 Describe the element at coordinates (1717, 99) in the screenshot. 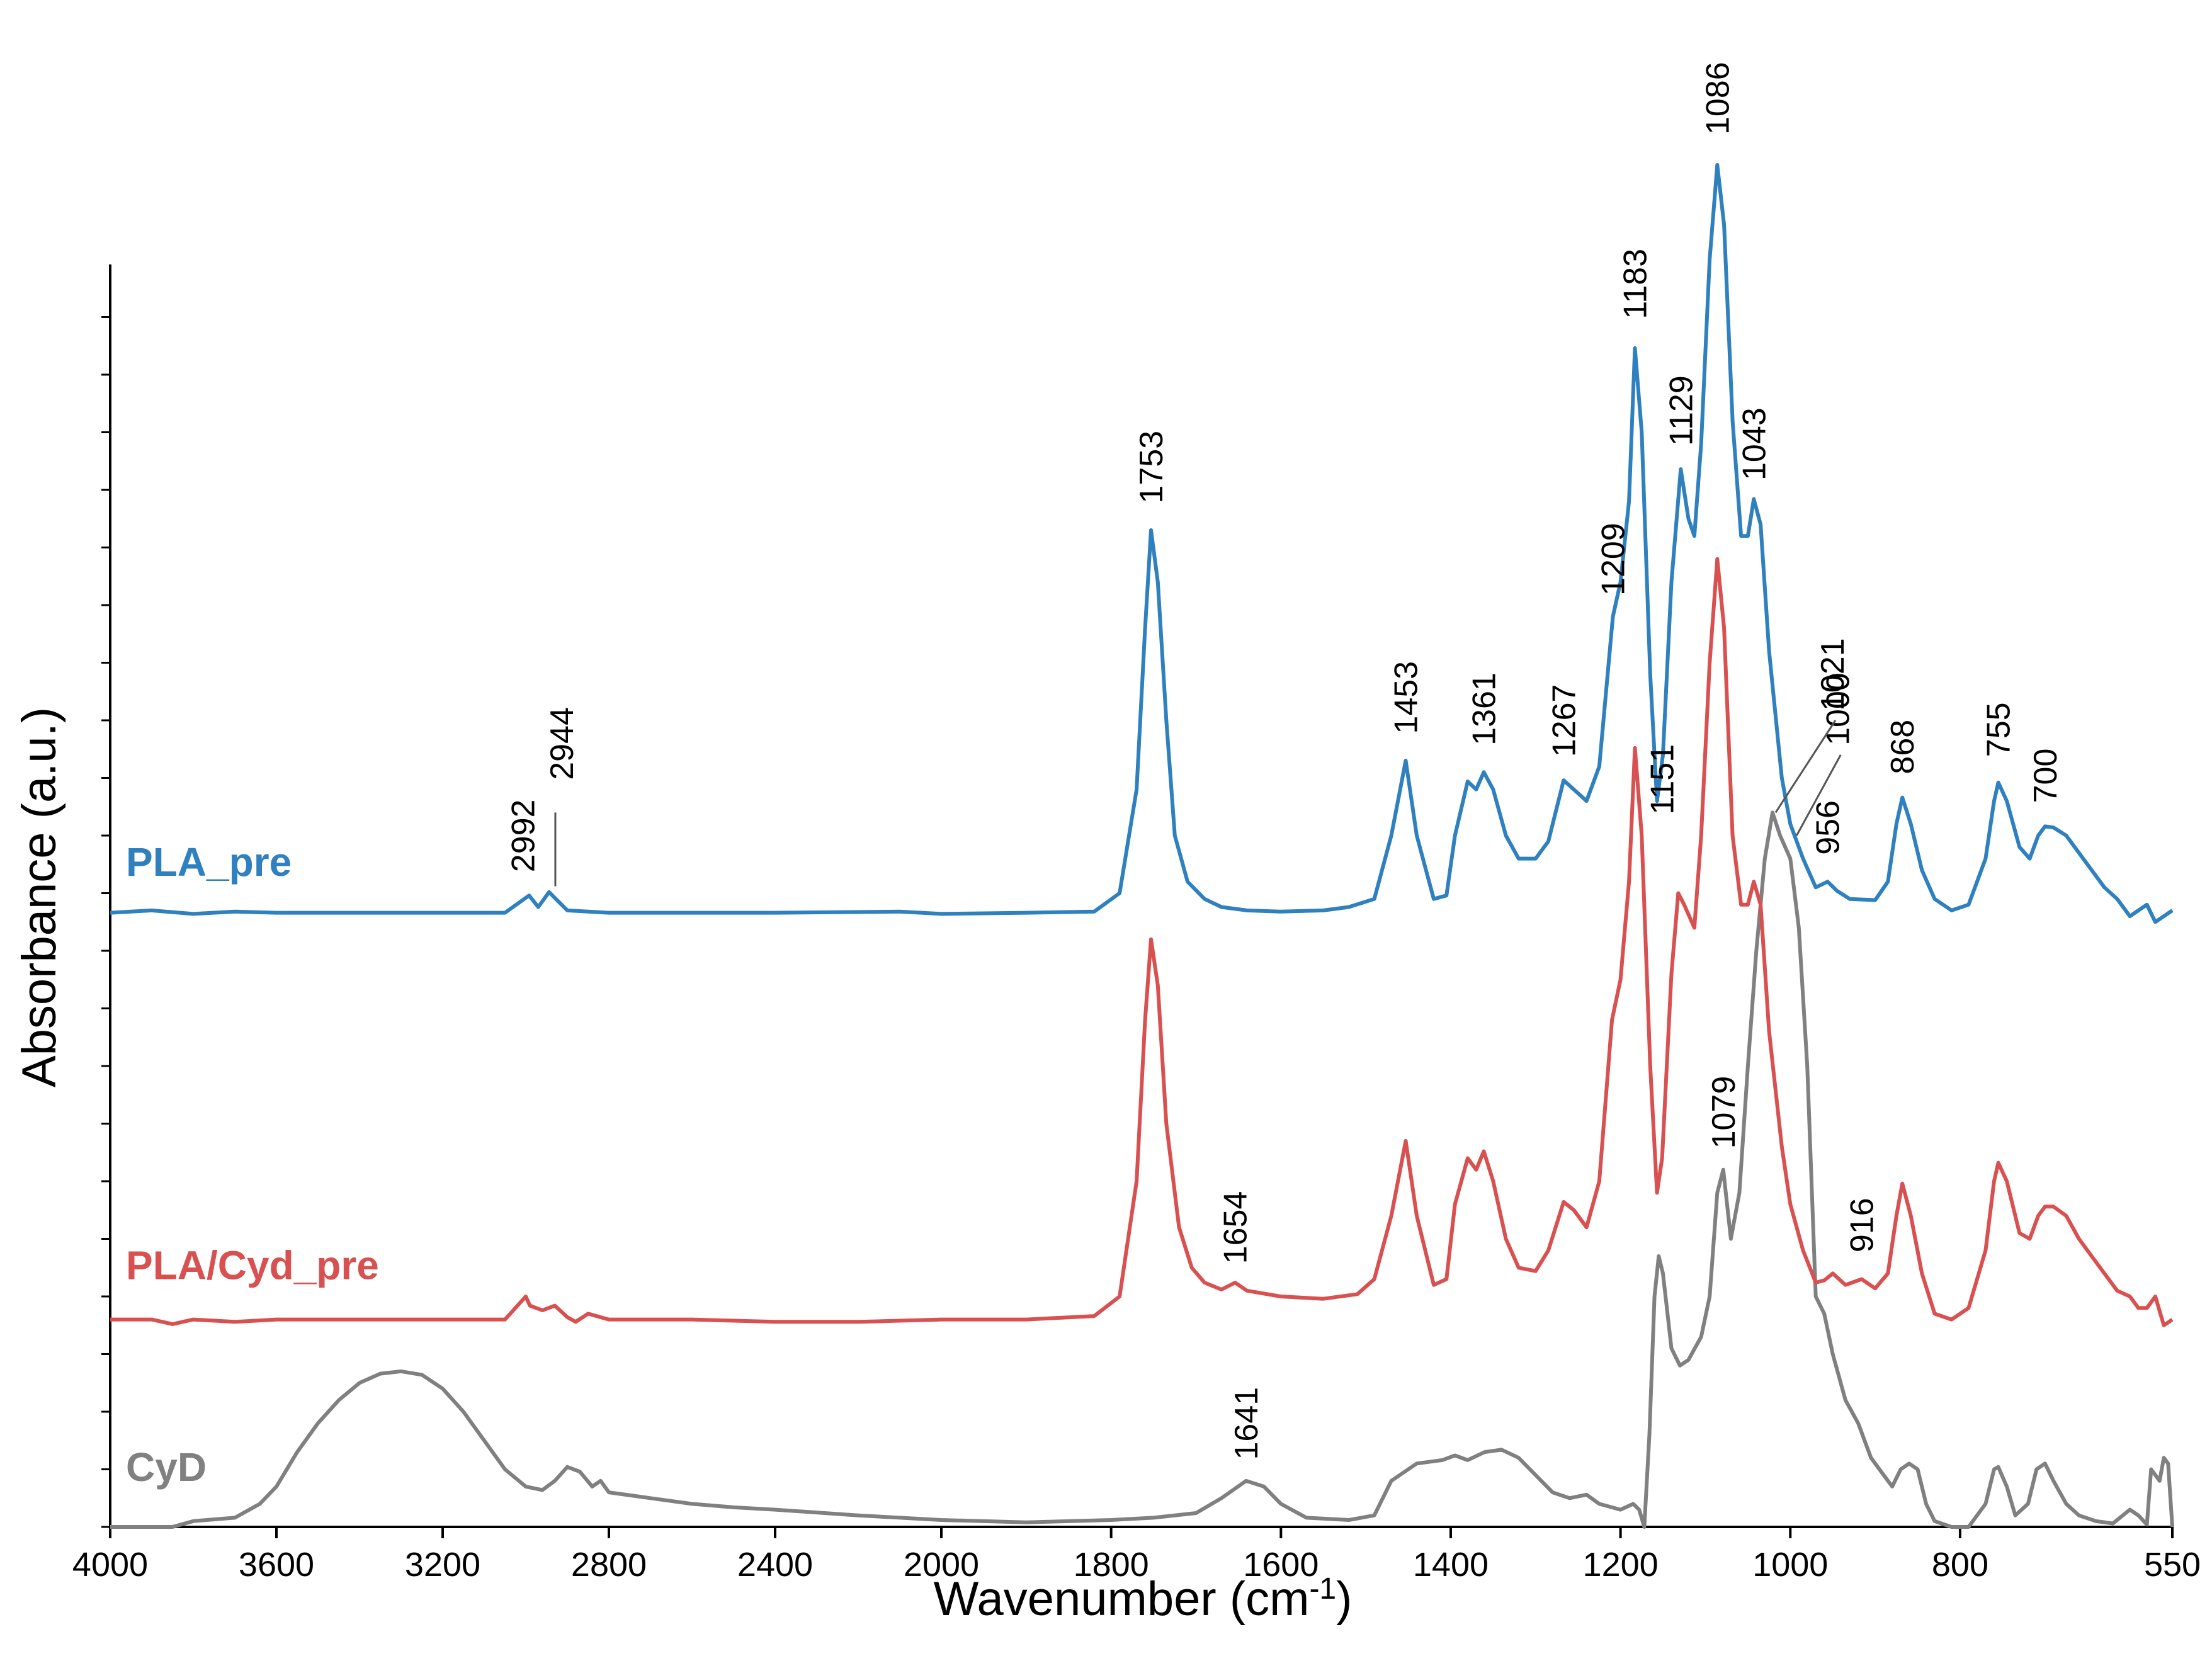

I see `peak-label: 1086` at that location.